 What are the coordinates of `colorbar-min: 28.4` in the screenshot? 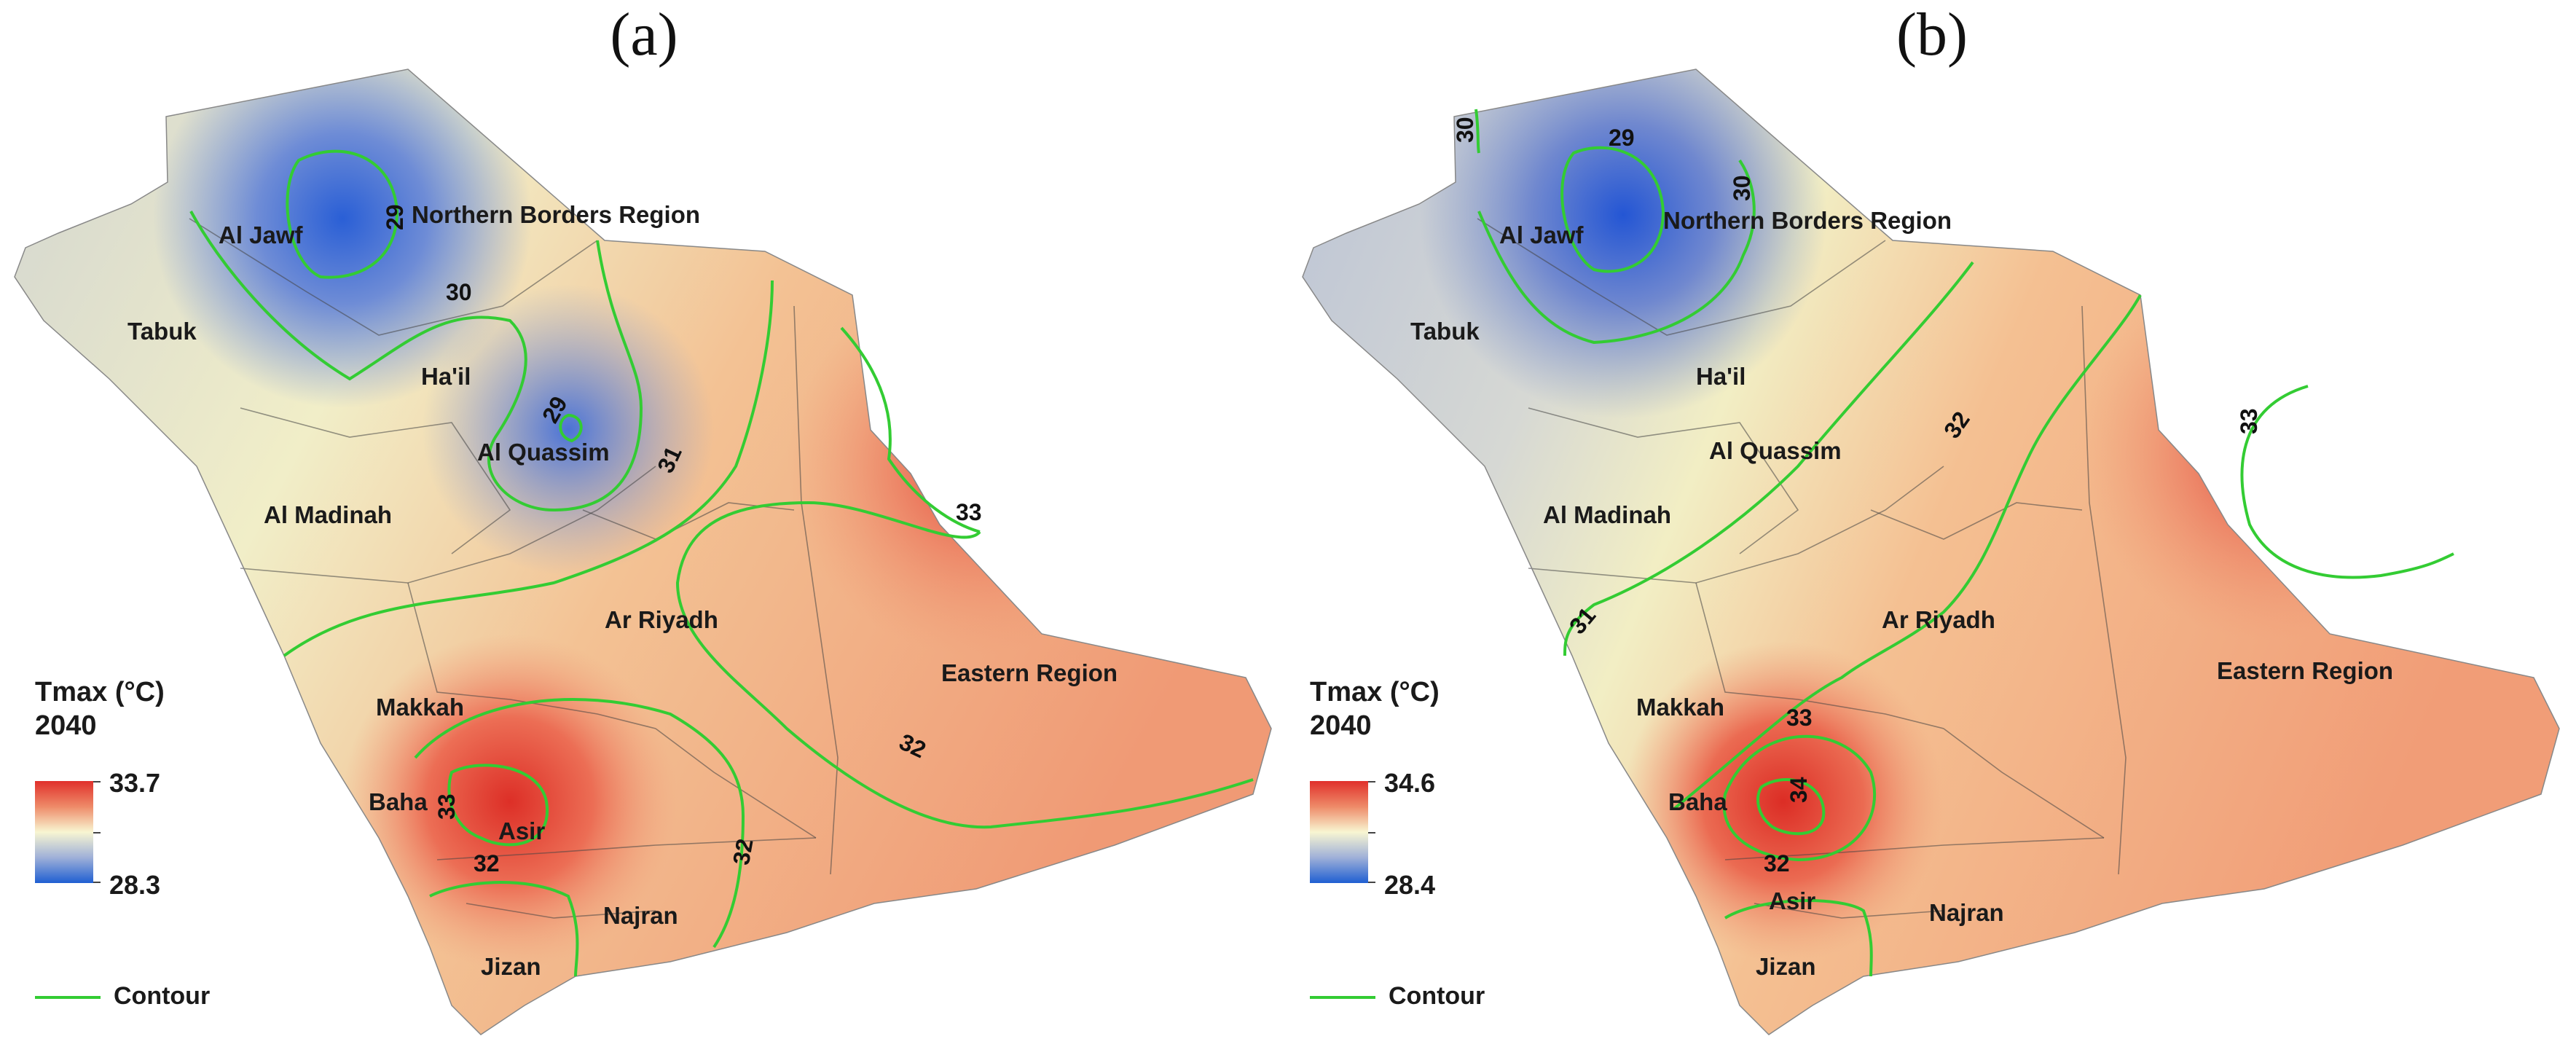 It's located at (1410, 885).